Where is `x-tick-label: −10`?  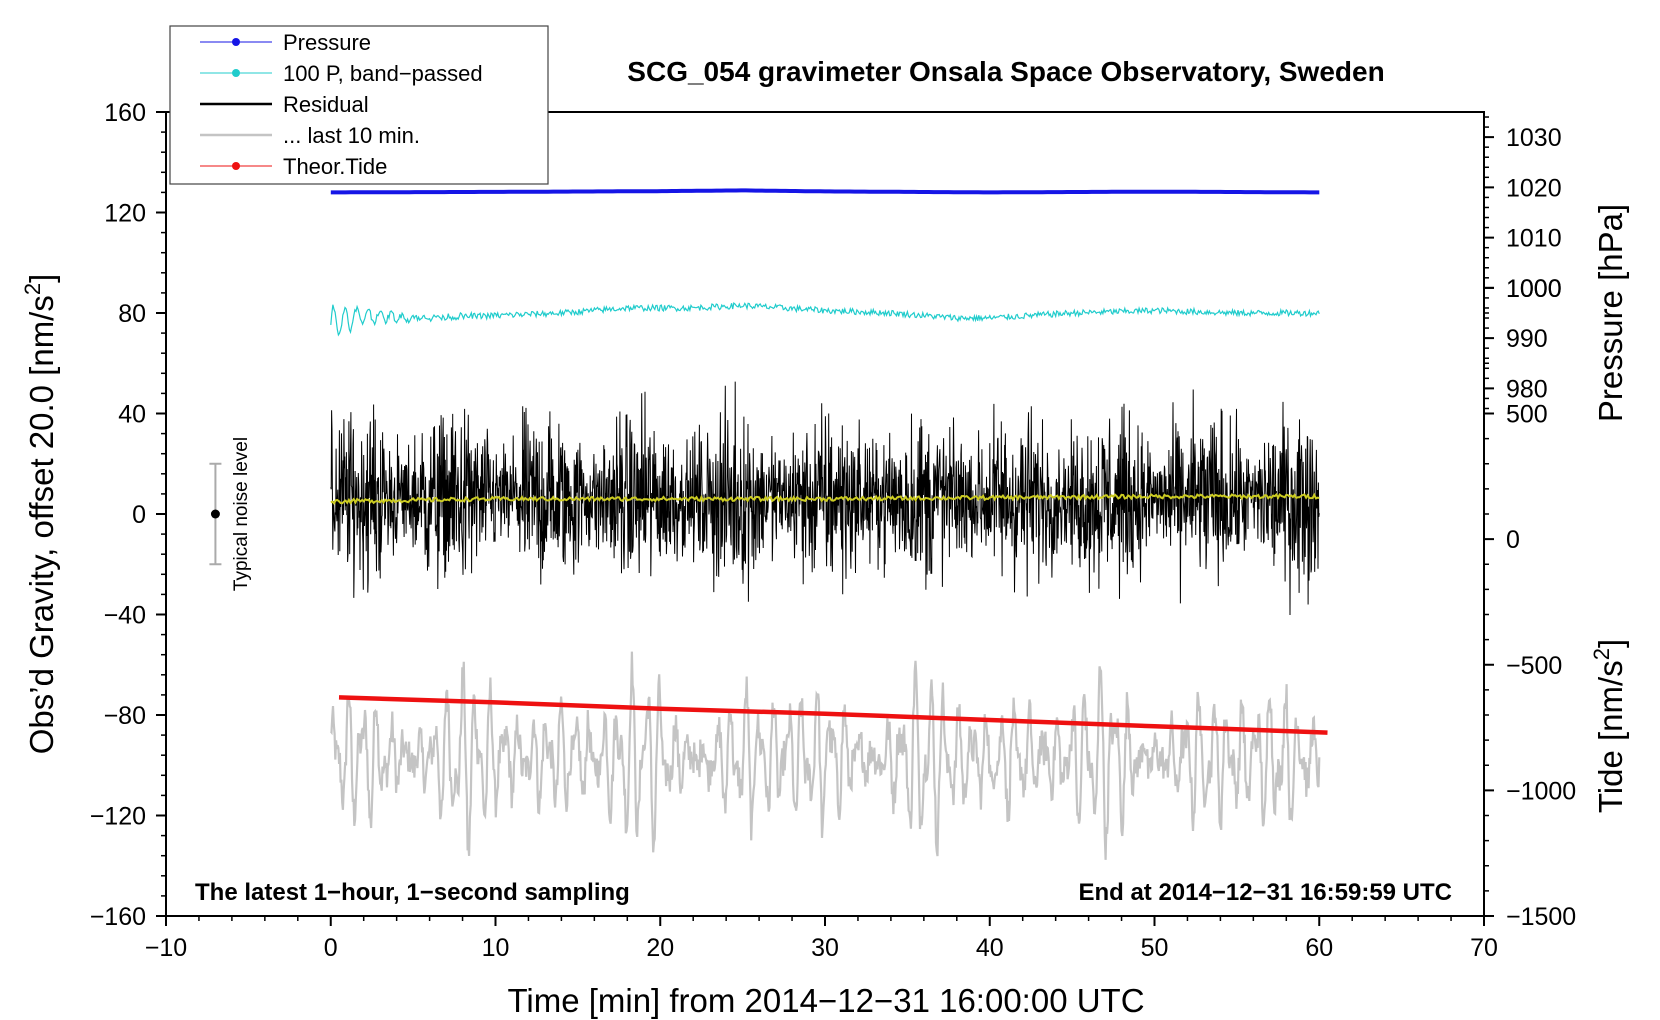 x-tick-label: −10 is located at coordinates (166, 948).